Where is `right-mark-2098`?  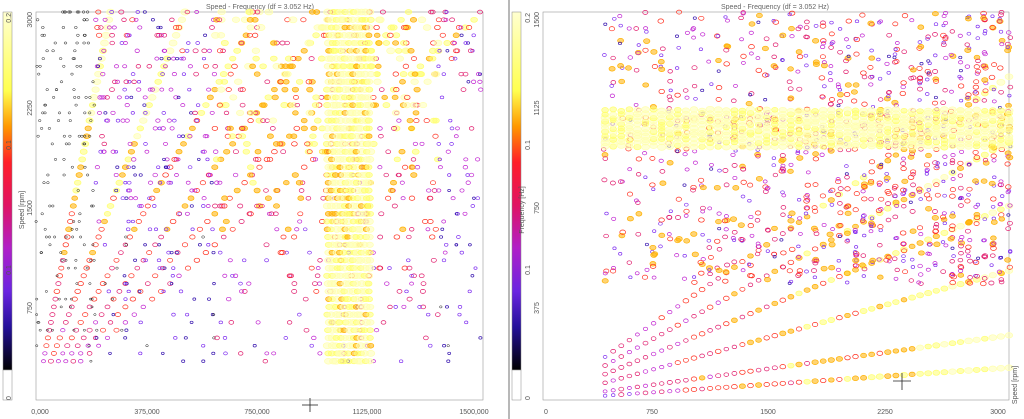
right-mark-2098 is located at coordinates (687, 169).